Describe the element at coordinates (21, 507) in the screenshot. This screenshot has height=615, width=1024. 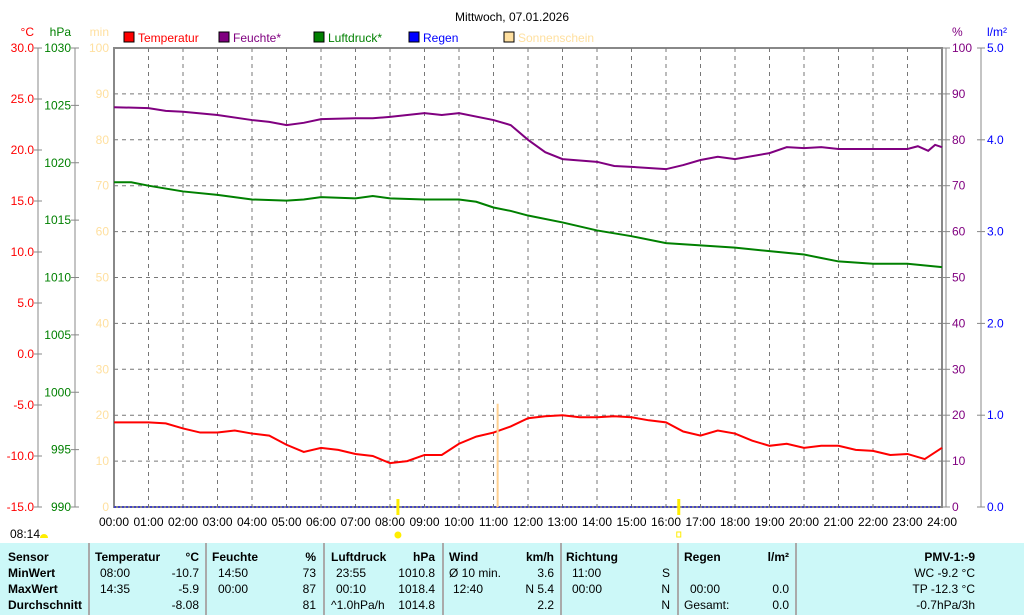
I see `axis-tick-label-temp: -15.0` at that location.